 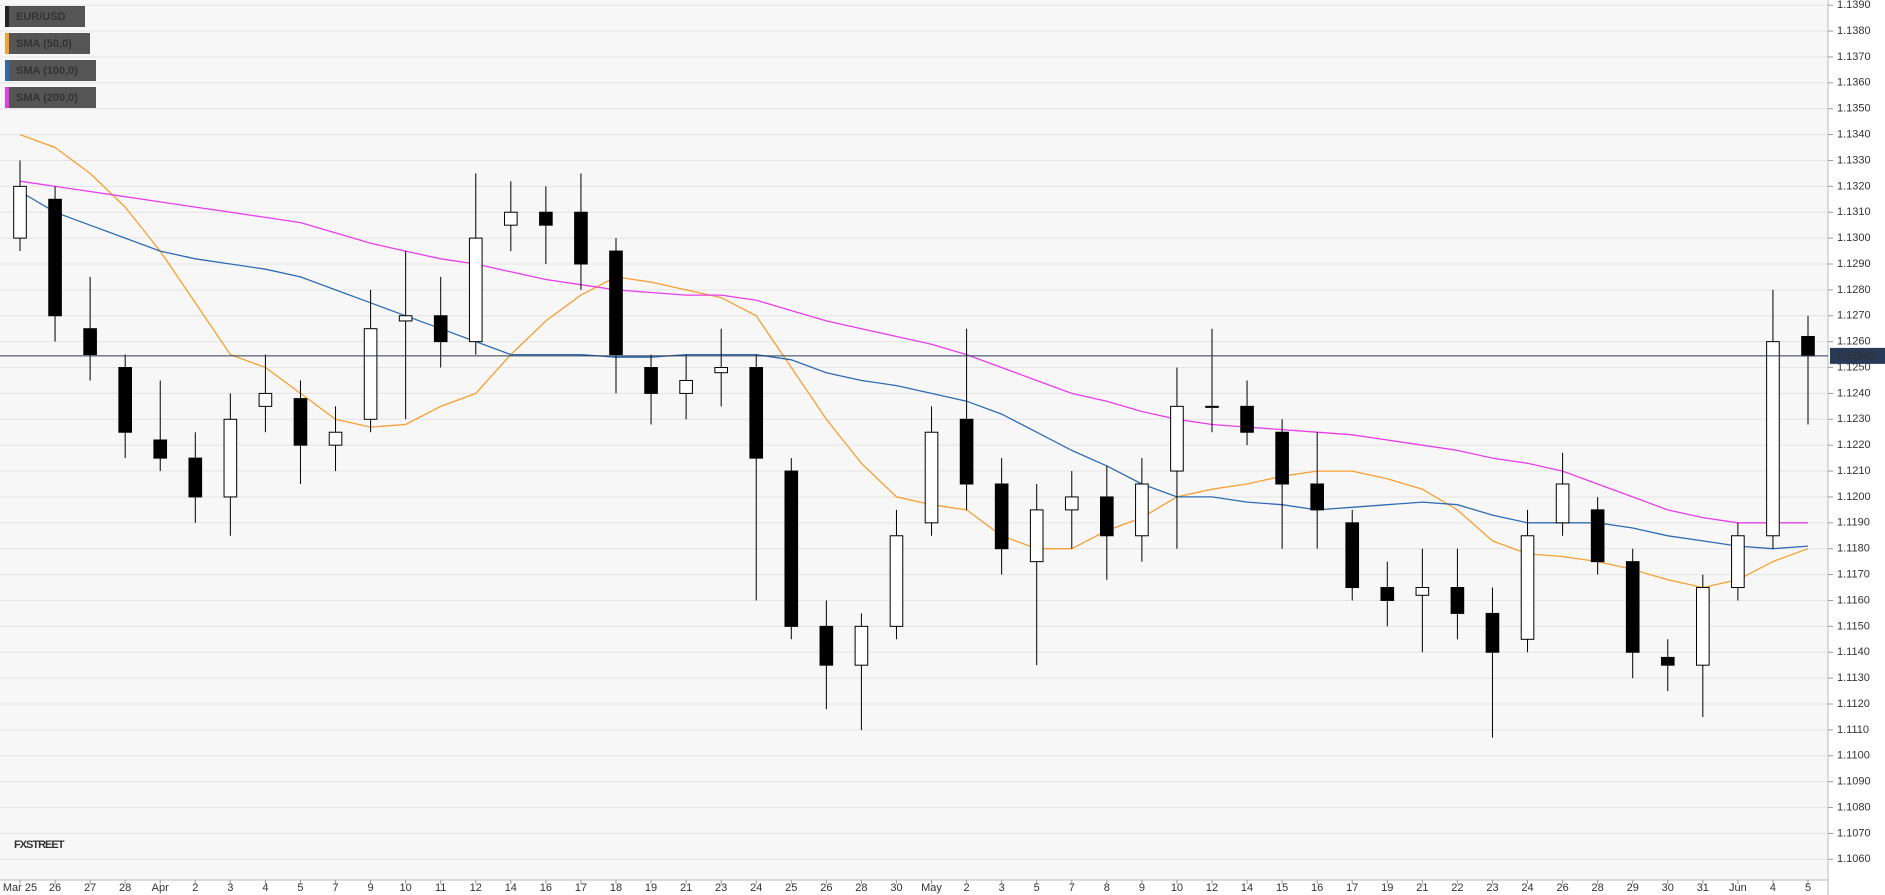 I want to click on watermark: FXSTREET, so click(x=39, y=845).